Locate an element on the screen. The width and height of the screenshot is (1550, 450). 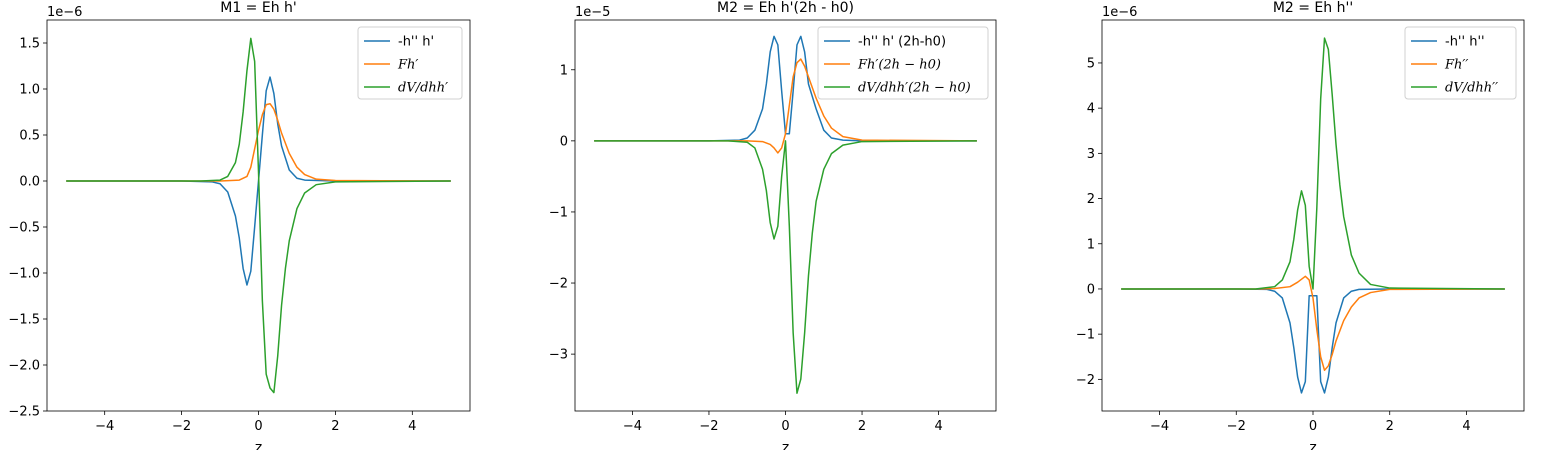
y-tick-label: 1.5 is located at coordinates (29, 44).